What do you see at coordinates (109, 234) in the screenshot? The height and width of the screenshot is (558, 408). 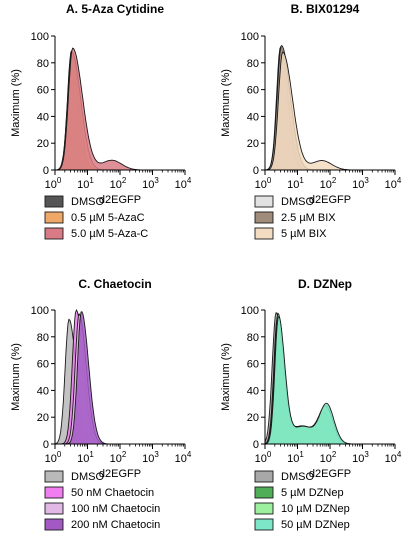 I see `legend-label: 5.0 µM 5-Aza-C` at bounding box center [109, 234].